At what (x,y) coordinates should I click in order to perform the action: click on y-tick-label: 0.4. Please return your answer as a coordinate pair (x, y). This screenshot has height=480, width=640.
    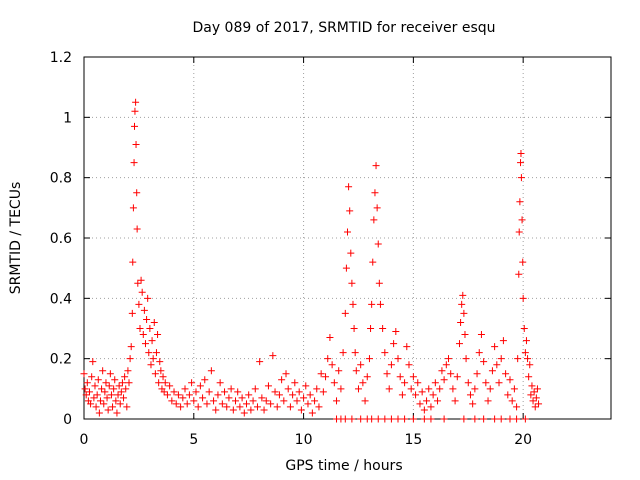
    Looking at the image, I should click on (61, 299).